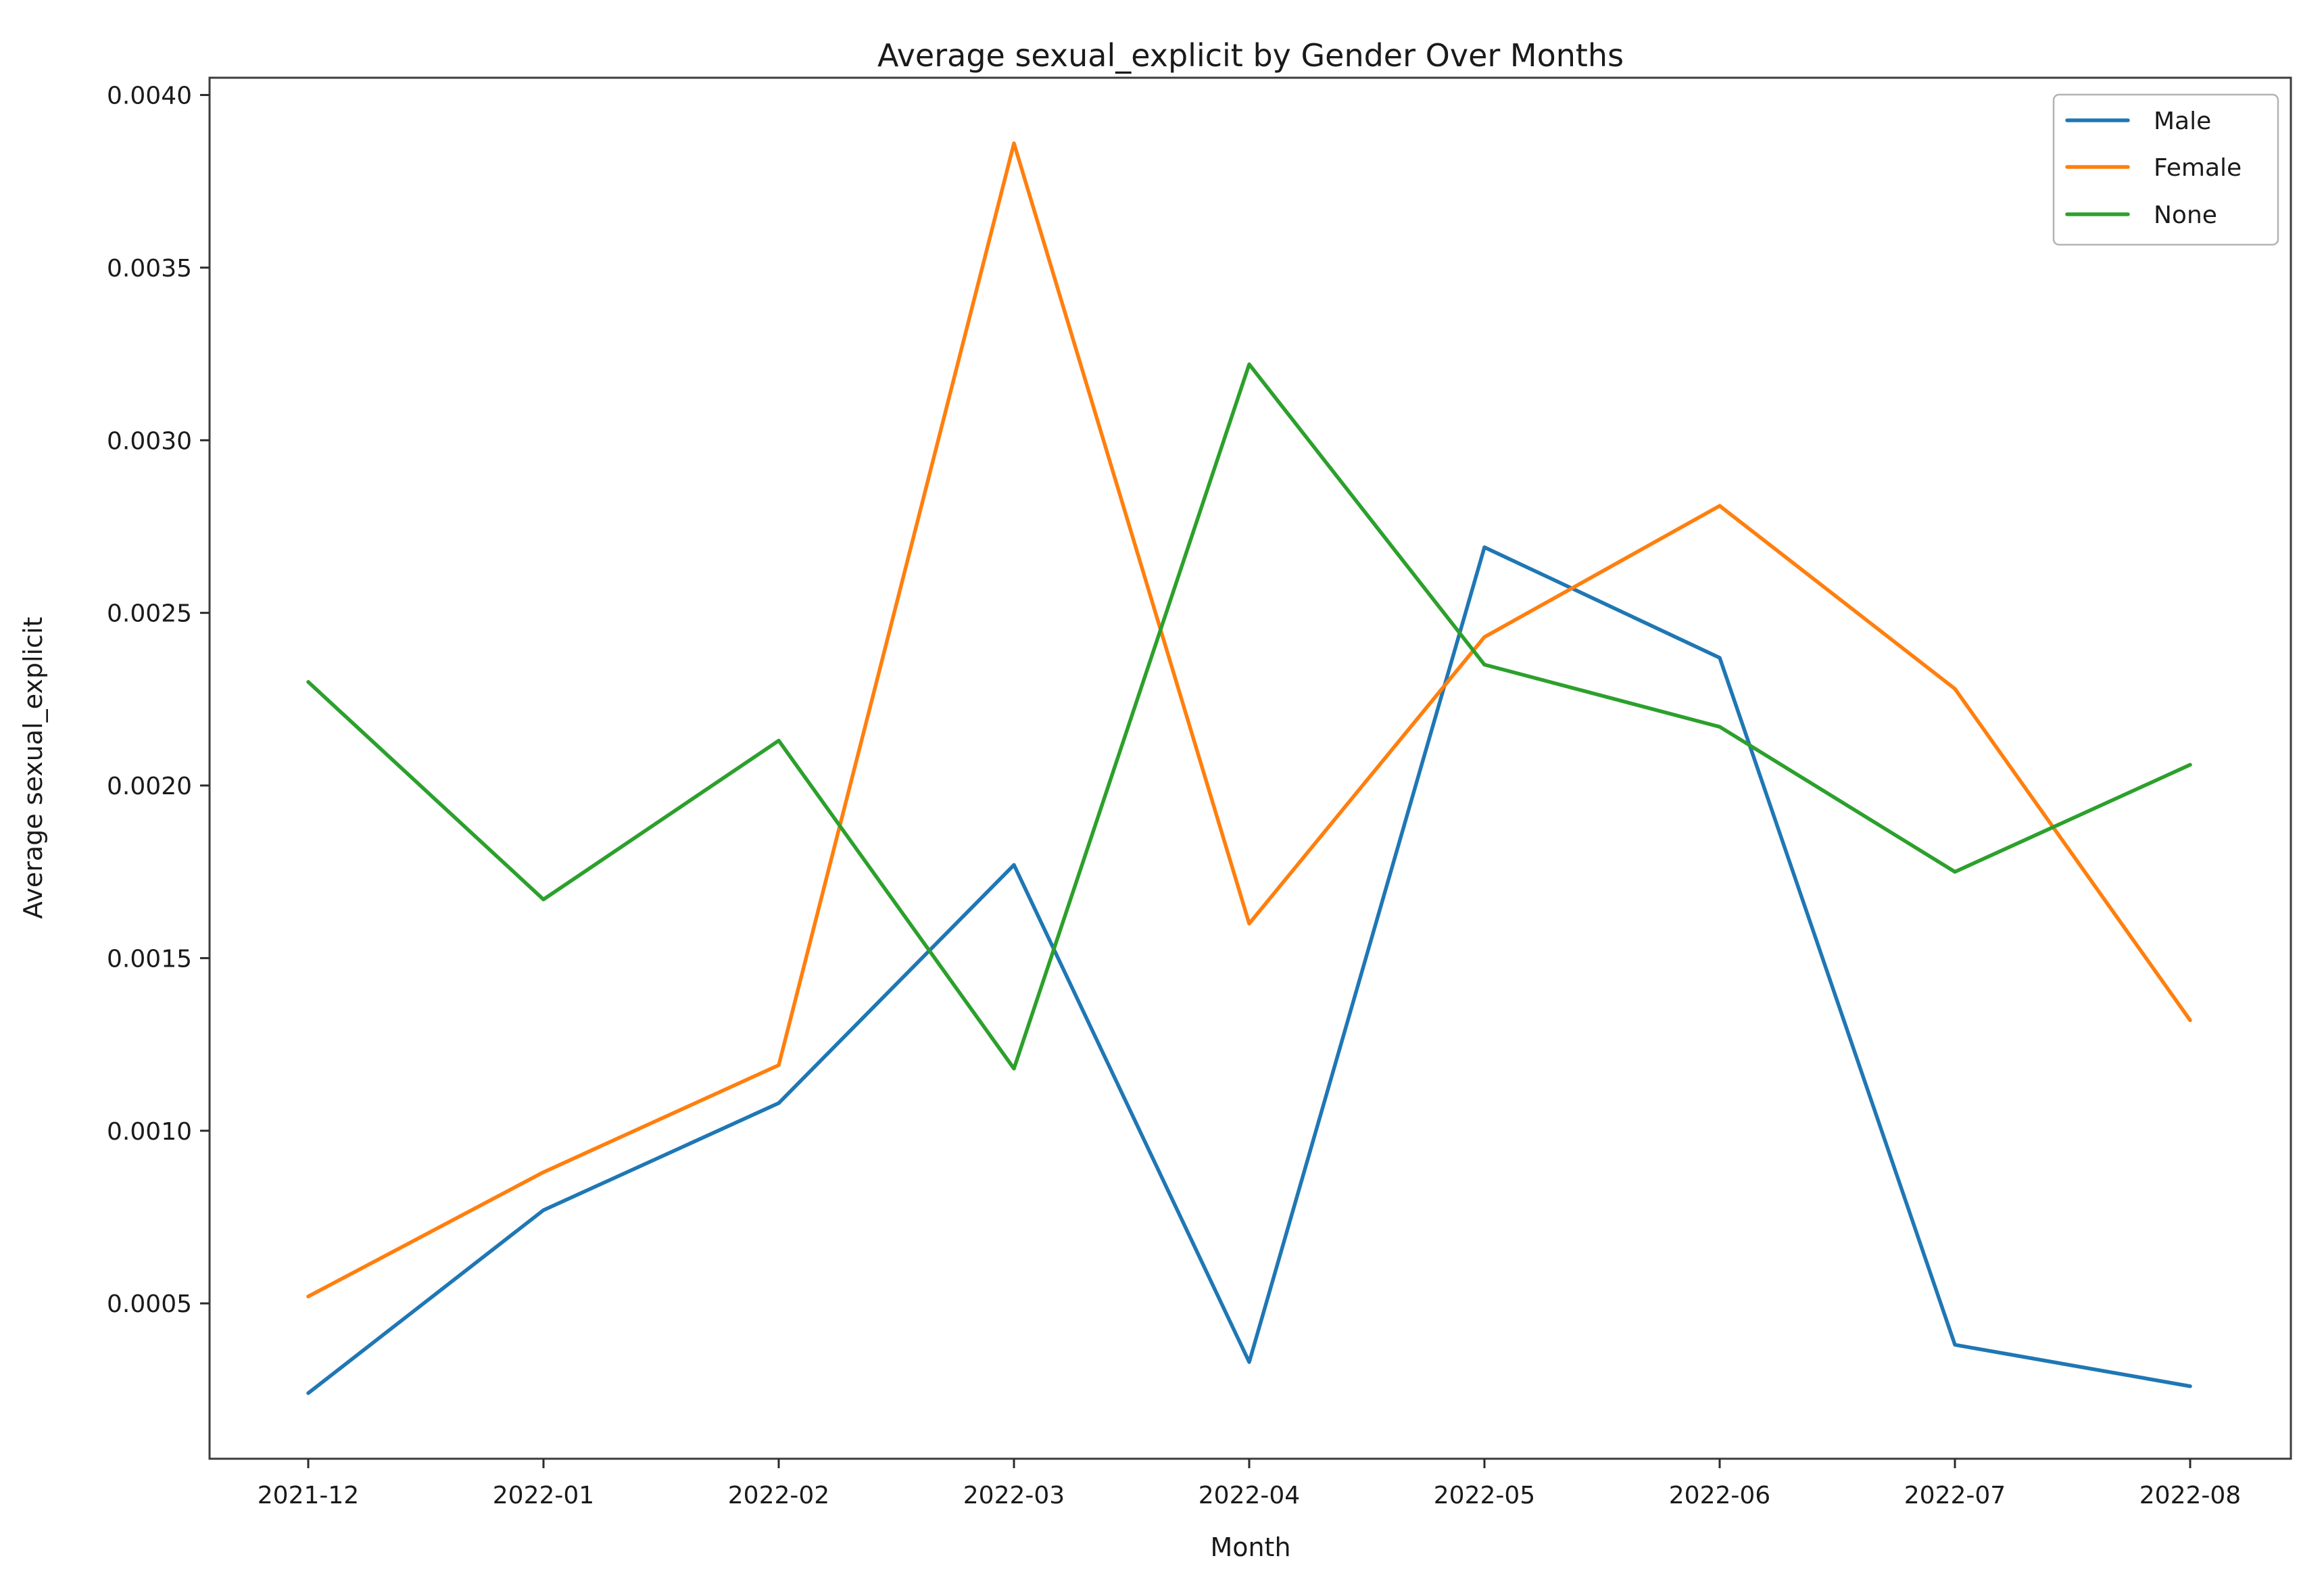 The image size is (2324, 1575). What do you see at coordinates (1955, 1496) in the screenshot?
I see `x-tick-label: 2022-07` at bounding box center [1955, 1496].